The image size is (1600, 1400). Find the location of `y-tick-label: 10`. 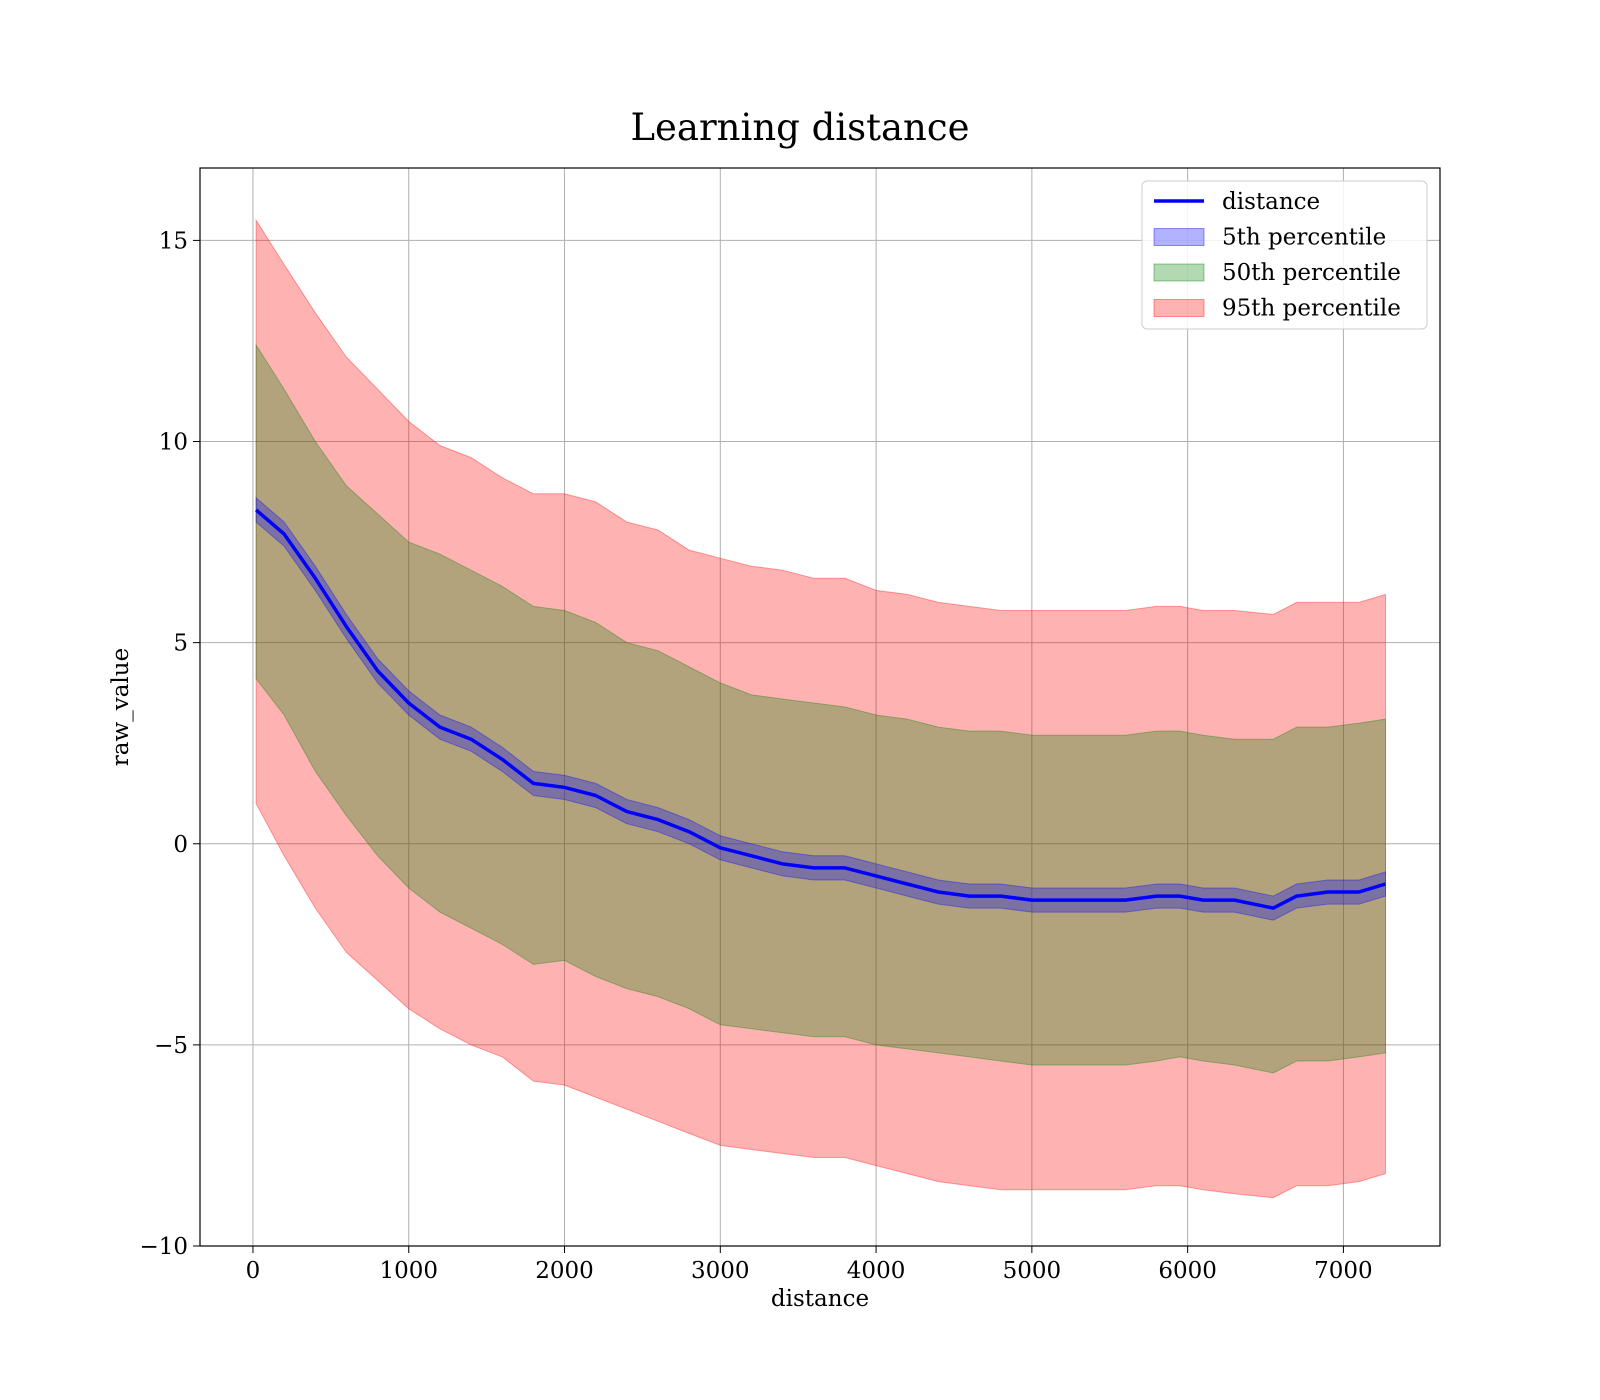

y-tick-label: 10 is located at coordinates (173, 443).